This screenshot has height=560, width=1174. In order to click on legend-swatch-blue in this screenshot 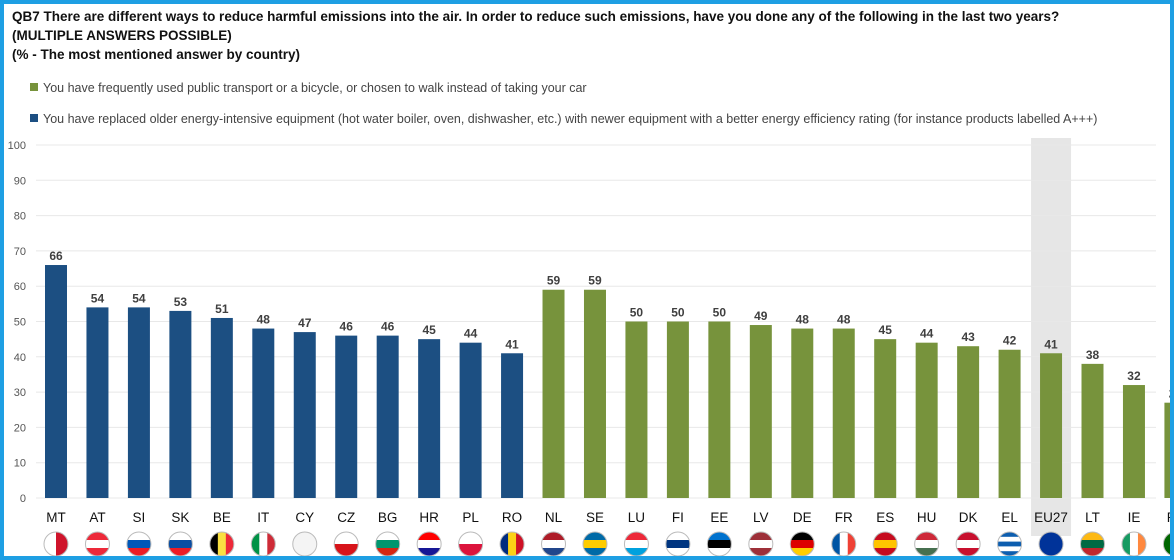, I will do `click(34, 118)`.